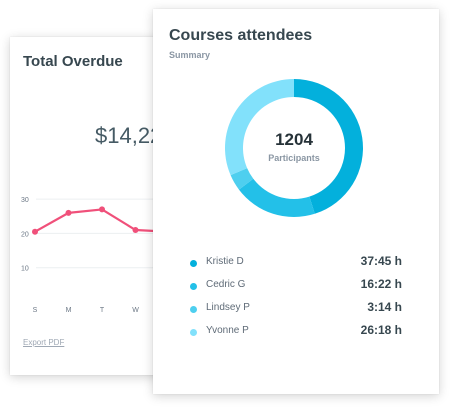  What do you see at coordinates (227, 330) in the screenshot?
I see `attendee-name: Yvonne P` at bounding box center [227, 330].